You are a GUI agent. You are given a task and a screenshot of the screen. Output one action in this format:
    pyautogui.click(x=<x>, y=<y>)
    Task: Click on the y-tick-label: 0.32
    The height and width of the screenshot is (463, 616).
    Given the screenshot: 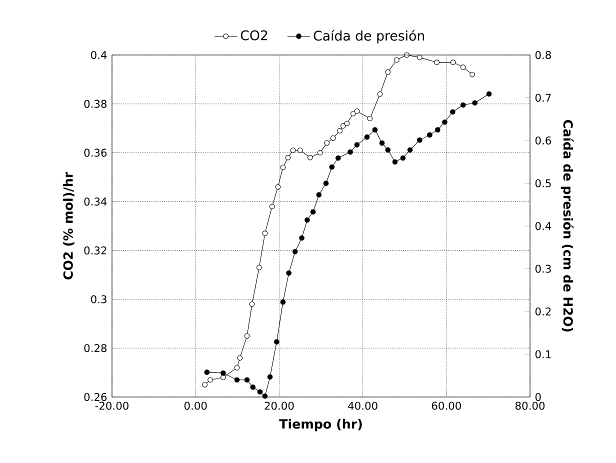 What is the action you would take?
    pyautogui.click(x=95, y=250)
    